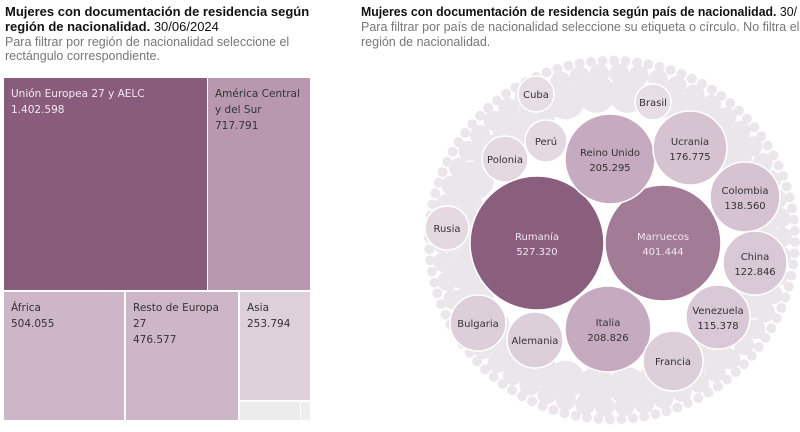 The height and width of the screenshot is (432, 800). I want to click on bubble-label: Alemania, so click(535, 341).